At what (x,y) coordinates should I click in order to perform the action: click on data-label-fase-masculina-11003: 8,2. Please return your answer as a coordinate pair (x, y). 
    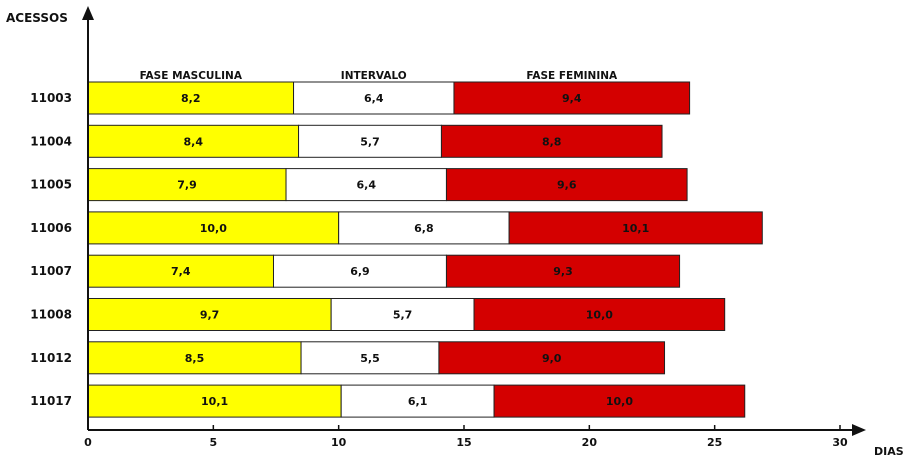
    Looking at the image, I should click on (191, 98).